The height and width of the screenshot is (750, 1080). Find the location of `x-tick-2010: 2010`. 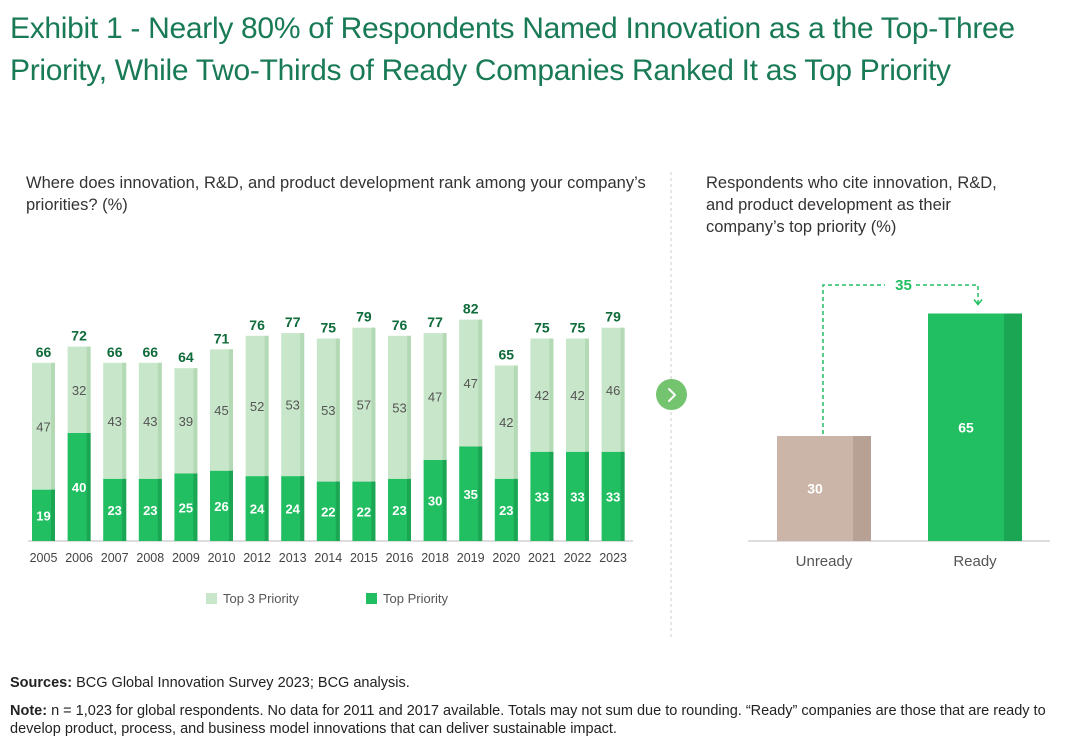

x-tick-2010: 2010 is located at coordinates (222, 558).